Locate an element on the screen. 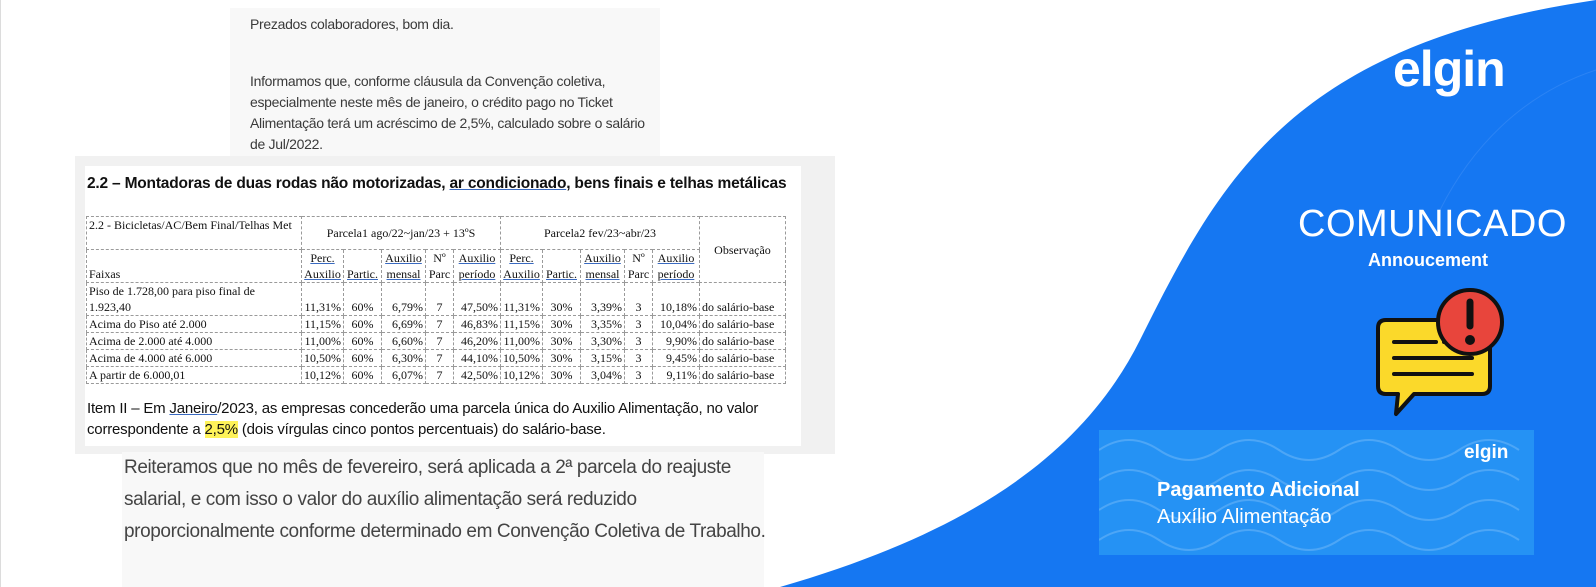 This screenshot has height=587, width=1596. table-cell: 3,35% is located at coordinates (602, 324).